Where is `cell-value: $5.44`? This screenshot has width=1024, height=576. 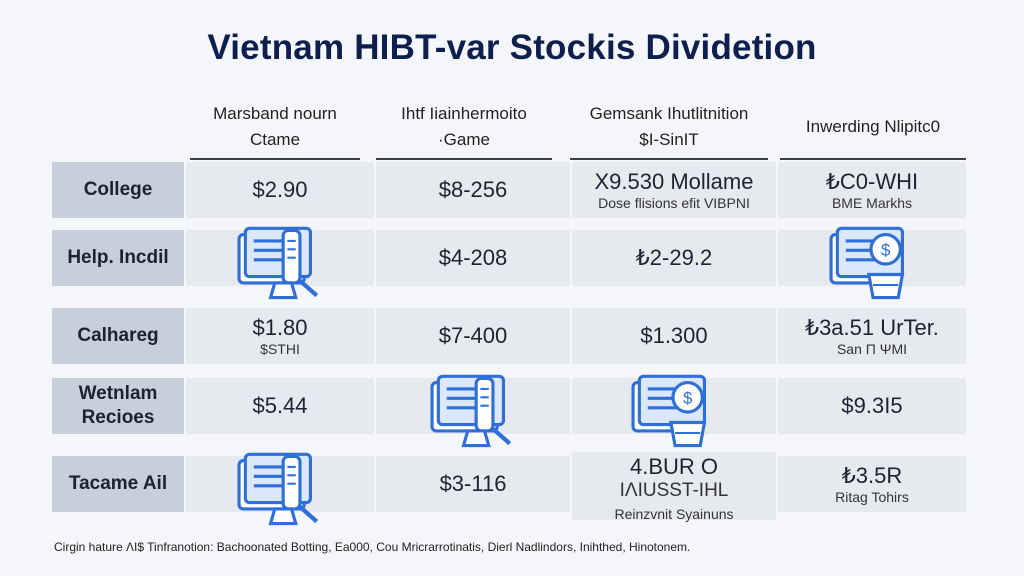 cell-value: $5.44 is located at coordinates (280, 405).